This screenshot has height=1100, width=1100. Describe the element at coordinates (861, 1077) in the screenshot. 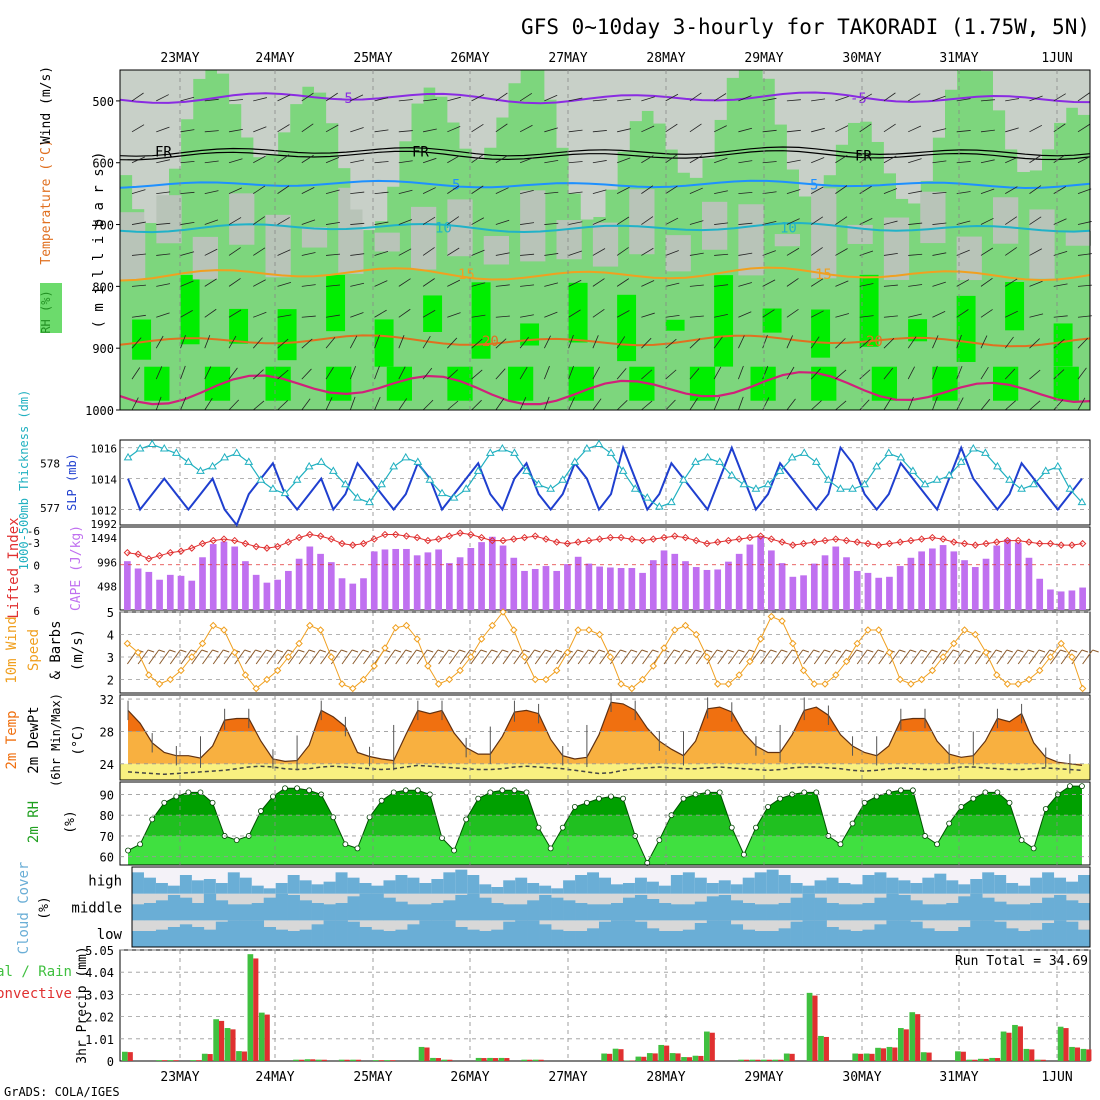

I see `date-label-bottom: 30MAY` at that location.